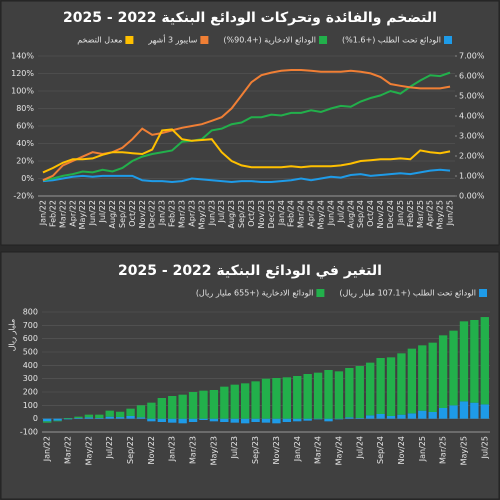 Image resolution: width=500 pixels, height=500 pixels. What do you see at coordinates (269, 40) in the screenshot?
I see `legend-label: الودائع الادخارية (+90.4%)` at bounding box center [269, 40].